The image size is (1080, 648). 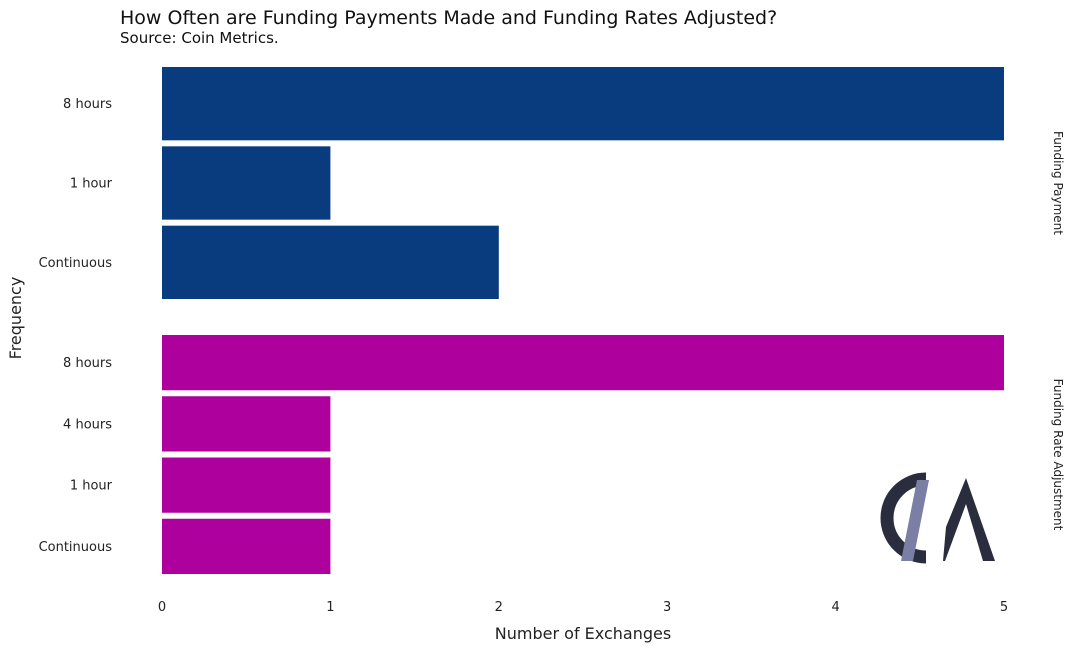 What do you see at coordinates (162, 607) in the screenshot?
I see `x-tick-label: 0` at bounding box center [162, 607].